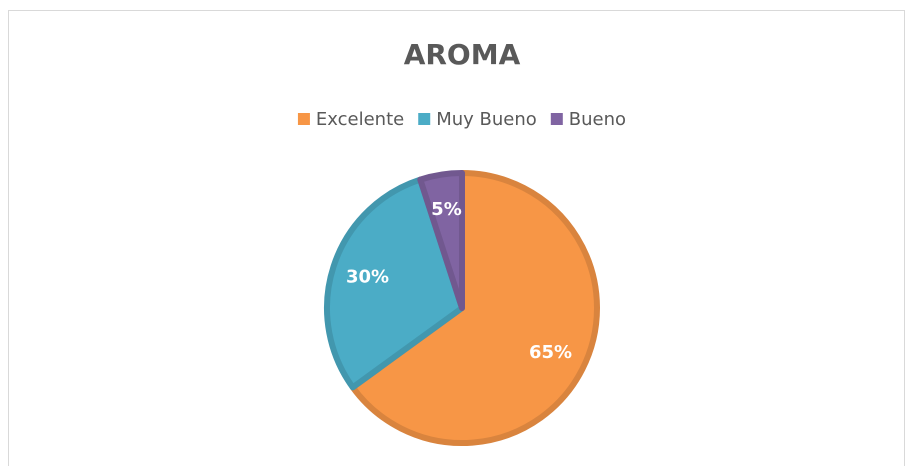 This screenshot has width=906, height=466. I want to click on data-label: 5%, so click(446, 209).